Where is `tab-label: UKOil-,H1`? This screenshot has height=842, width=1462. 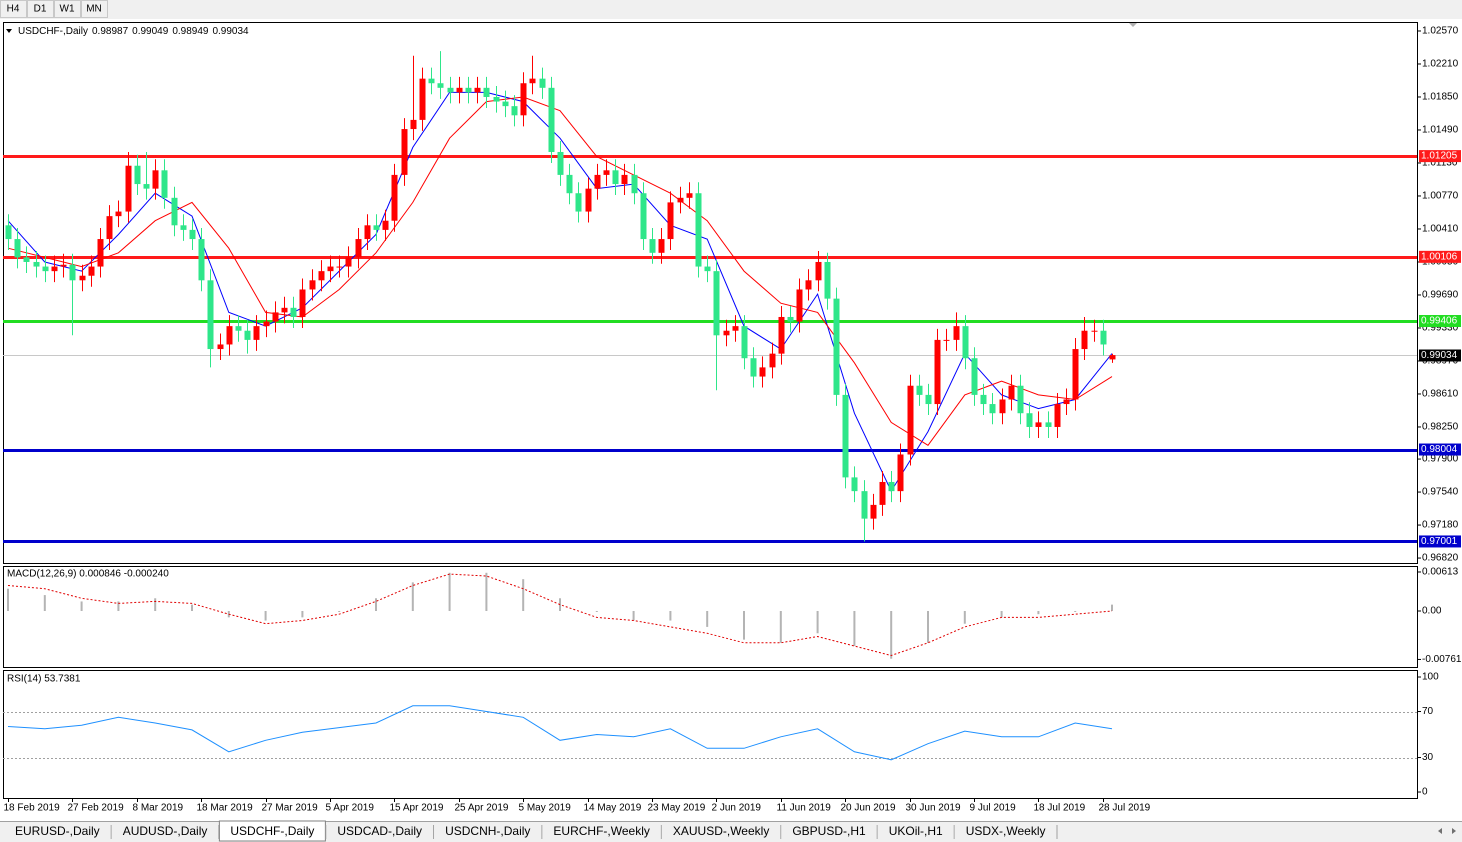 tab-label: UKOil-,H1 is located at coordinates (916, 831).